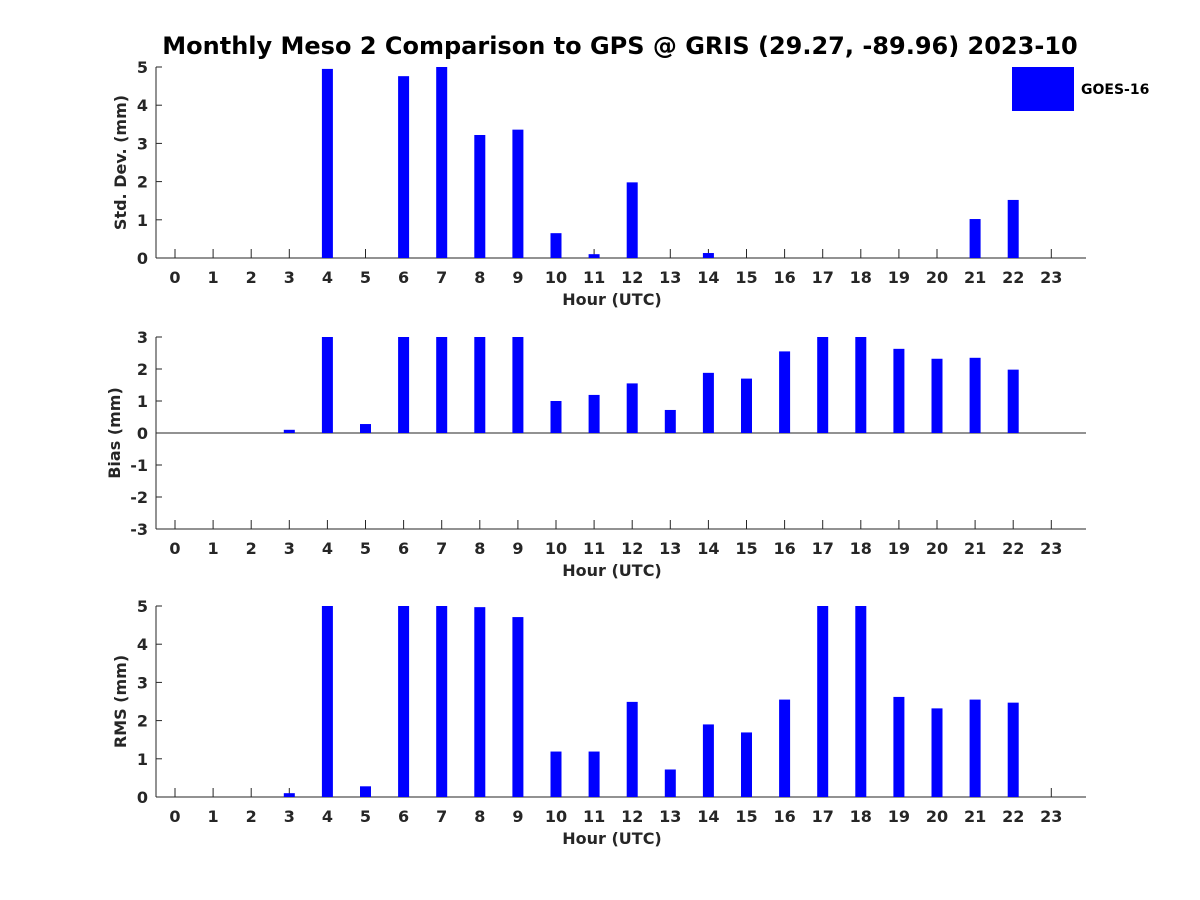 The width and height of the screenshot is (1200, 900). What do you see at coordinates (142, 105) in the screenshot?
I see `y-tick-label: 4` at bounding box center [142, 105].